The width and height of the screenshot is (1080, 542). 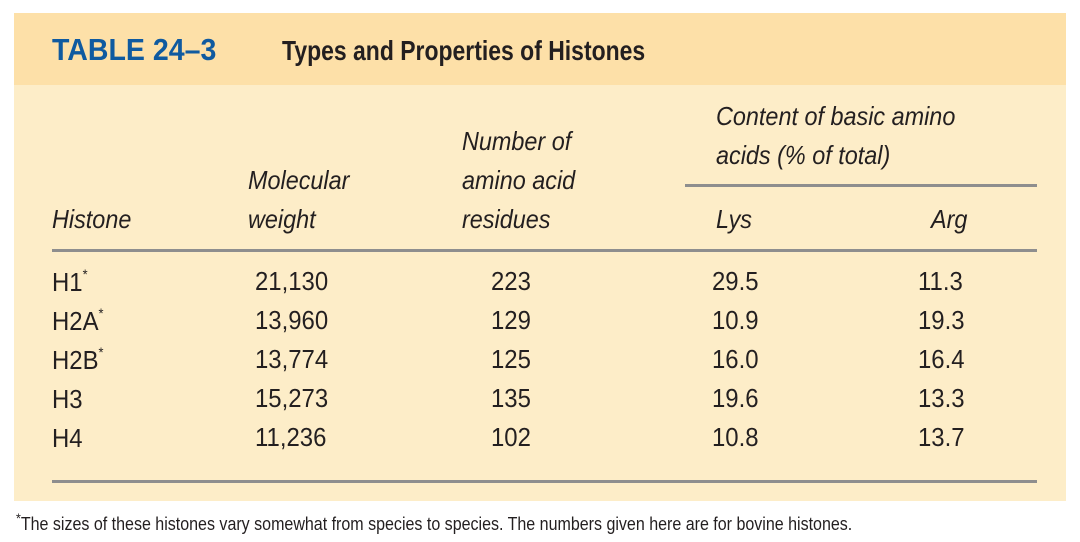 I want to click on cell-text: 21,130, so click(x=292, y=281).